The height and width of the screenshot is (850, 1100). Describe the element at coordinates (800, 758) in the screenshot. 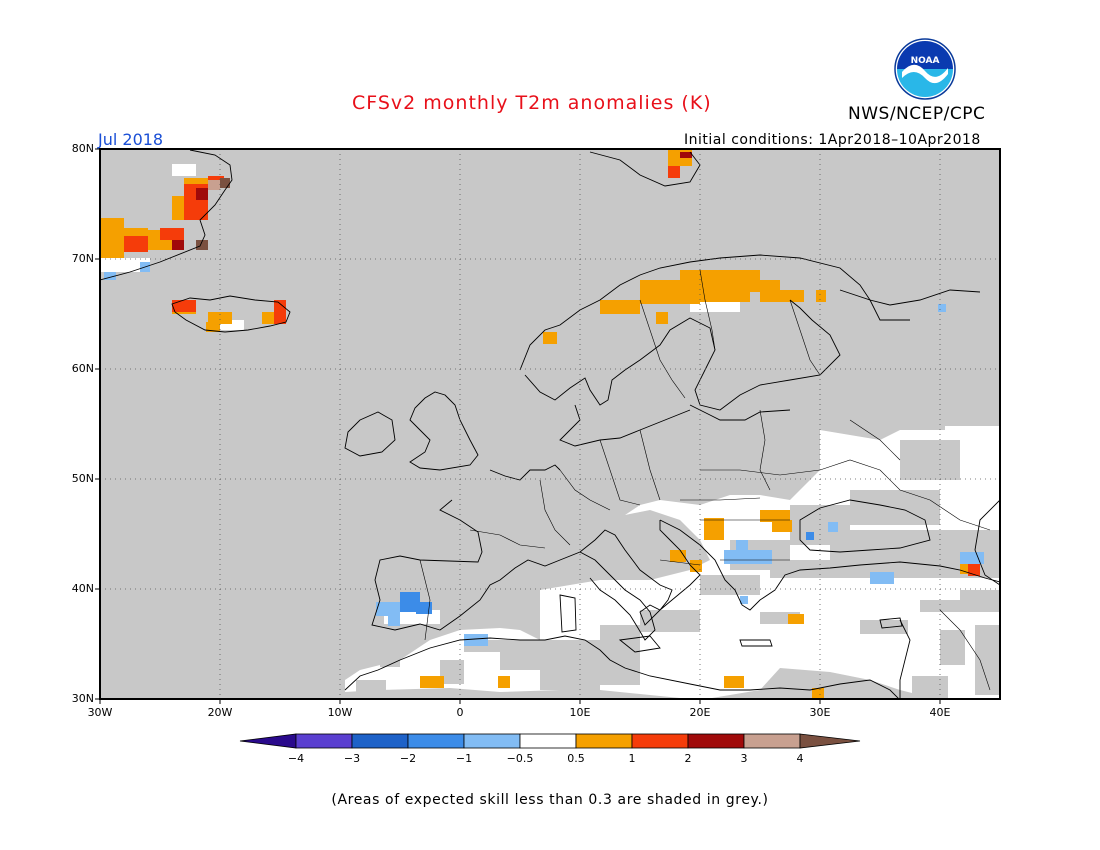

I see `colorbar-label: 4` at that location.